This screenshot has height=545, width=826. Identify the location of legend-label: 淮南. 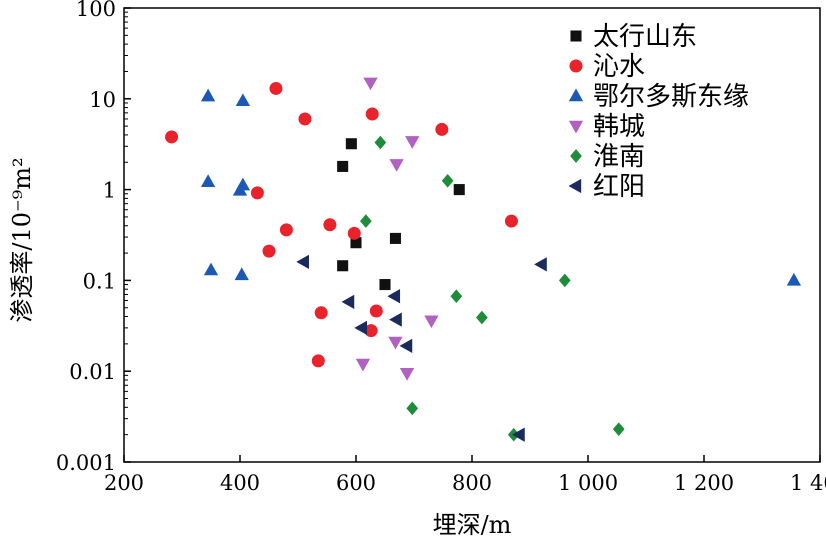
(619, 157).